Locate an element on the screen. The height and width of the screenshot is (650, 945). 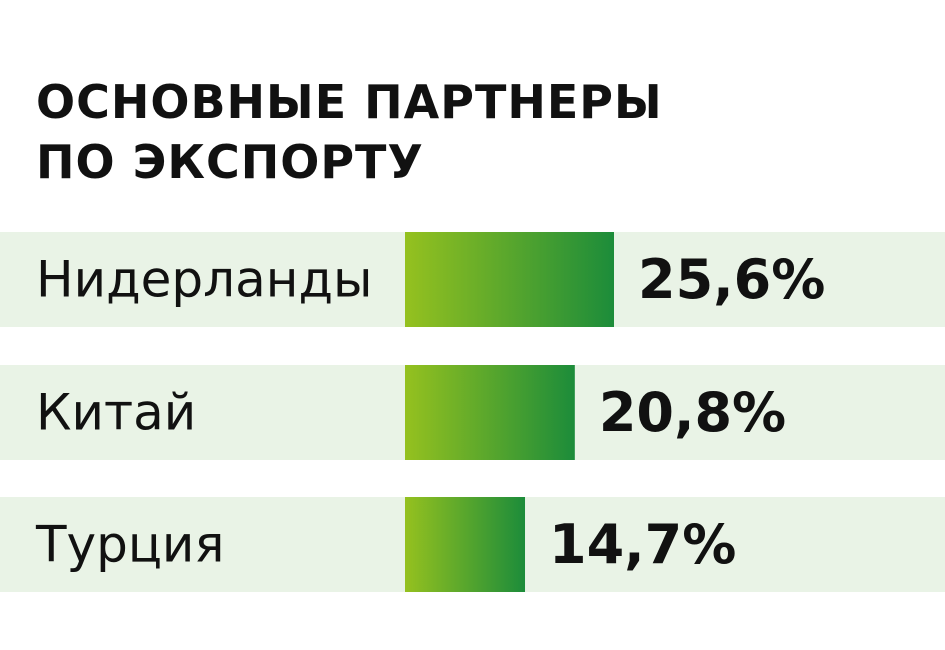
category-label: Турция is located at coordinates (129, 545).